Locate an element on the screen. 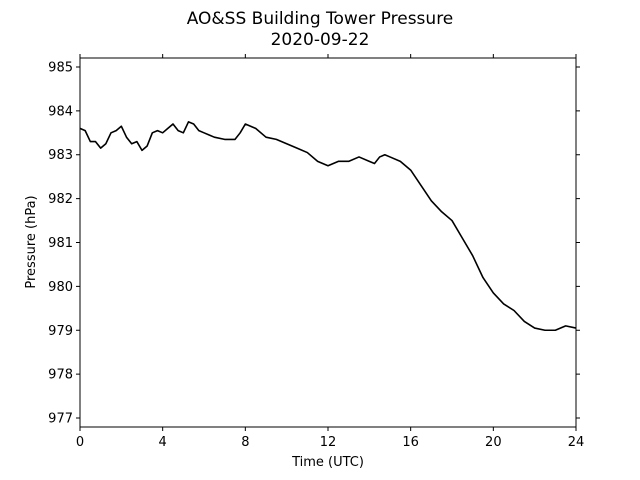 The height and width of the screenshot is (480, 640). y-tick-label: 977 is located at coordinates (60, 419).